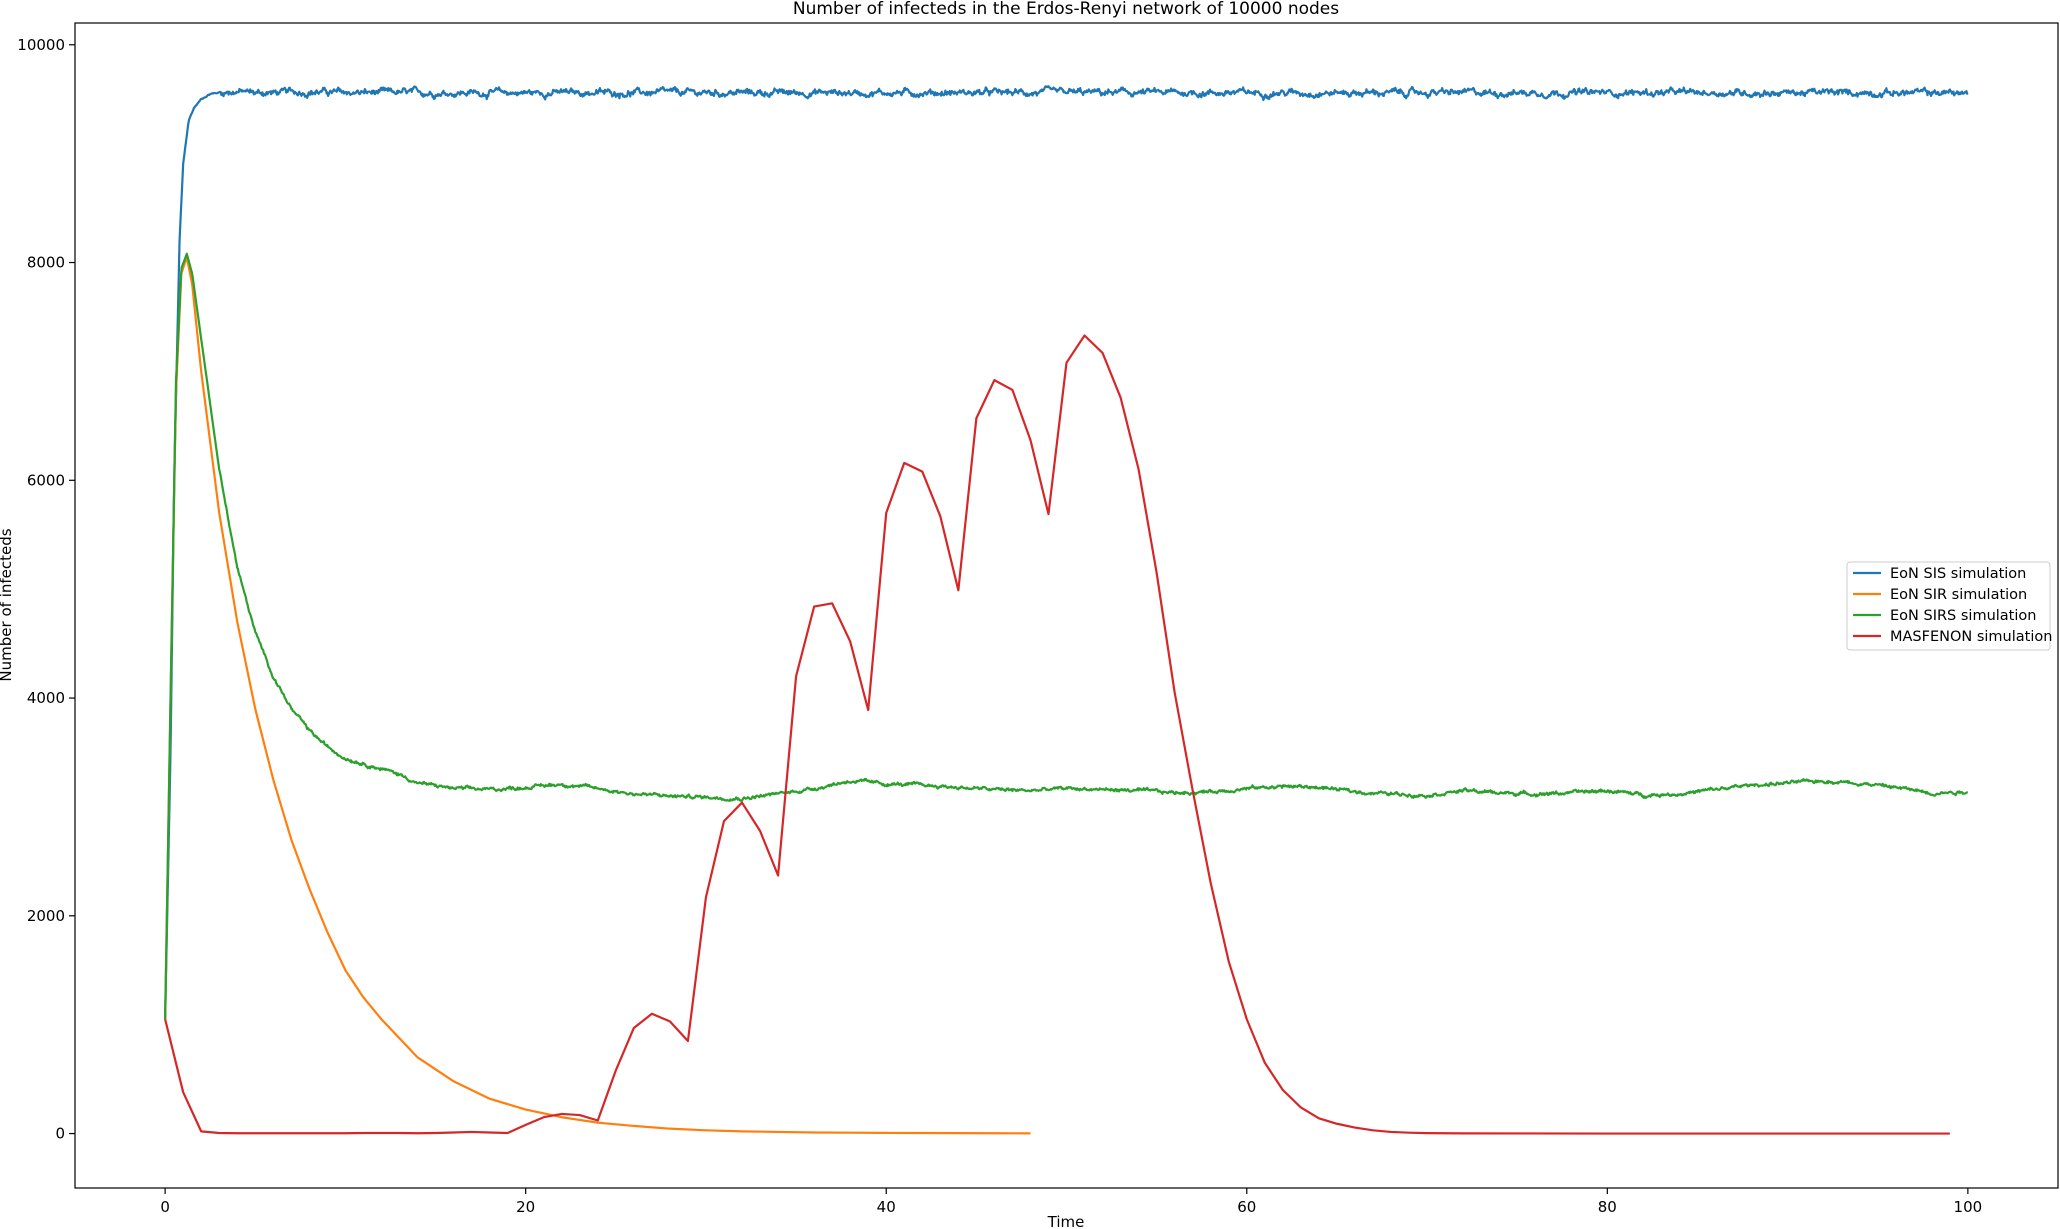 The width and height of the screenshot is (2060, 1229). I want to click on x-axis-label: Time, so click(1066, 1221).